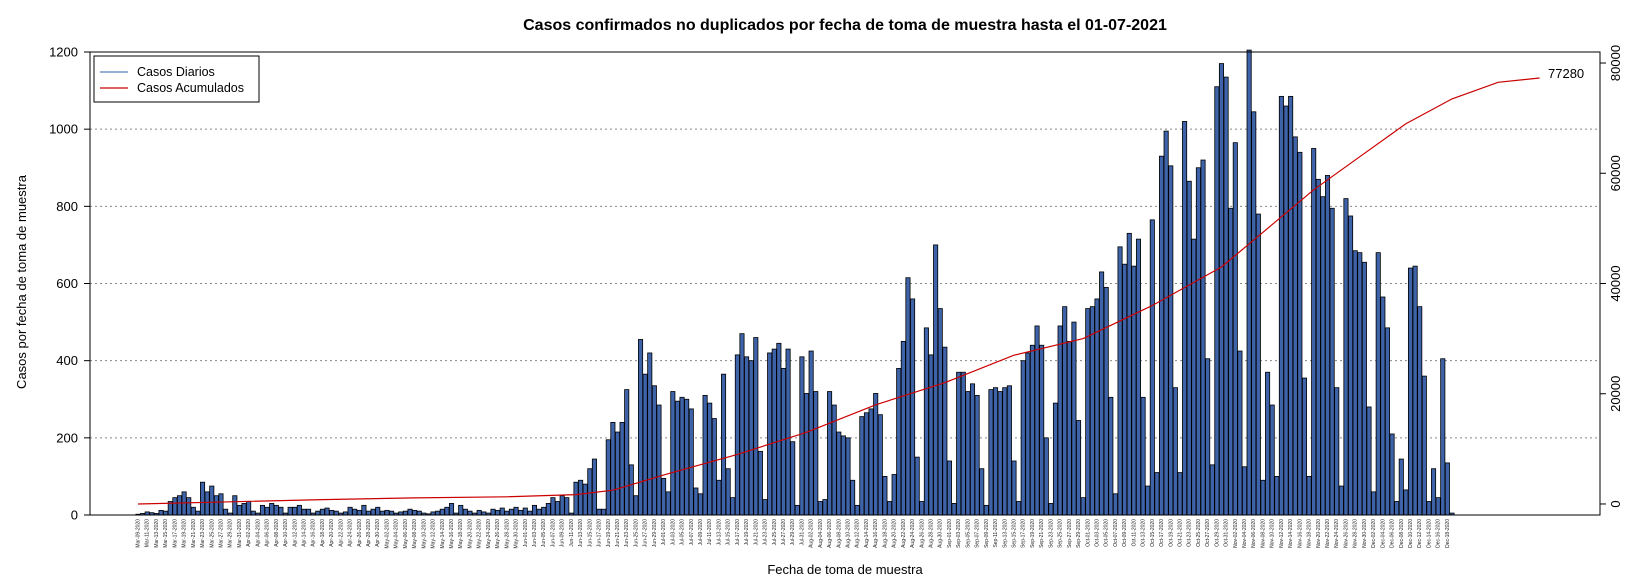  I want to click on x-tick-label: Sep-05-2020, so click(968, 533).